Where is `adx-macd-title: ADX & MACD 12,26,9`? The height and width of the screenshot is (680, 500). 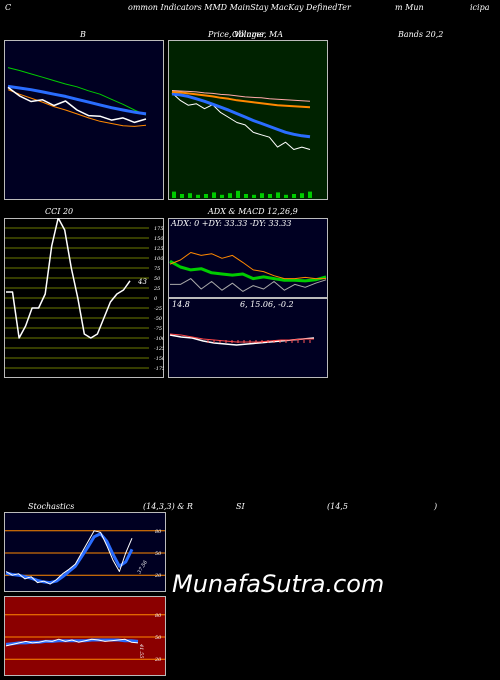 adx-macd-title: ADX & MACD 12,26,9 is located at coordinates (253, 211).